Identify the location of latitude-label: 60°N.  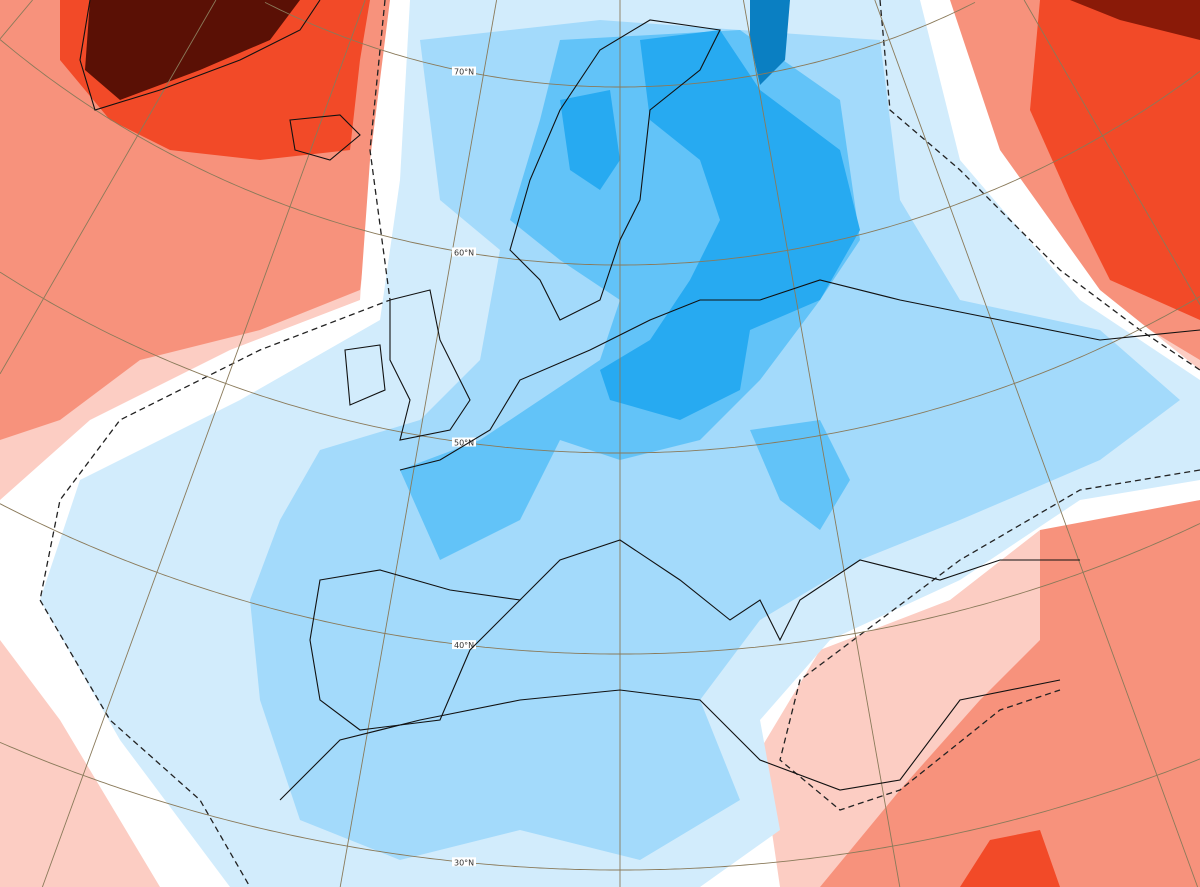
(464, 252).